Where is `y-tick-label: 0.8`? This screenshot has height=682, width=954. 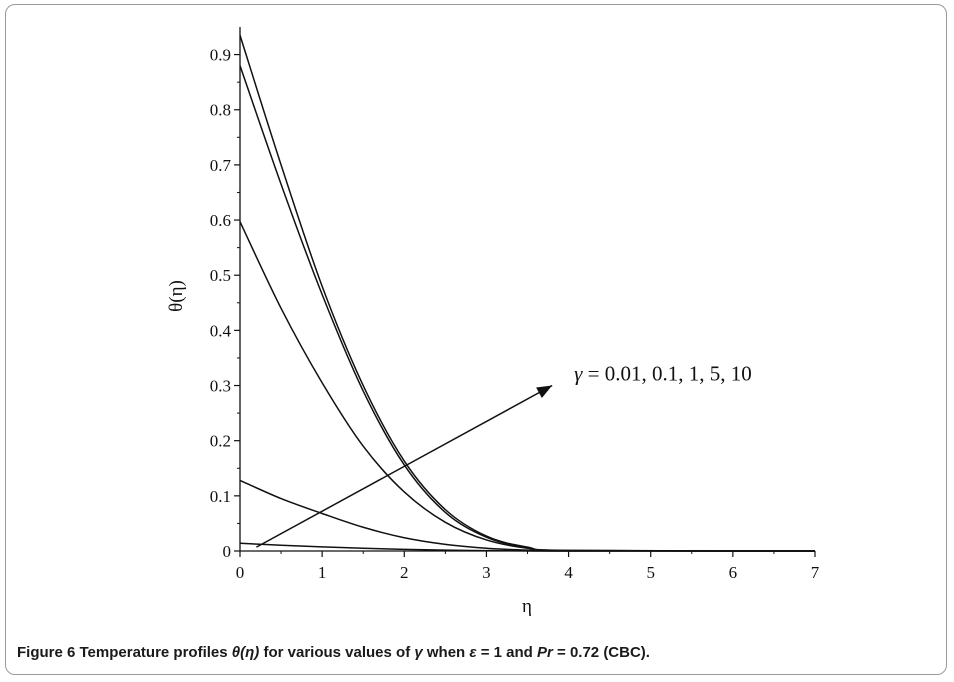 y-tick-label: 0.8 is located at coordinates (220, 110).